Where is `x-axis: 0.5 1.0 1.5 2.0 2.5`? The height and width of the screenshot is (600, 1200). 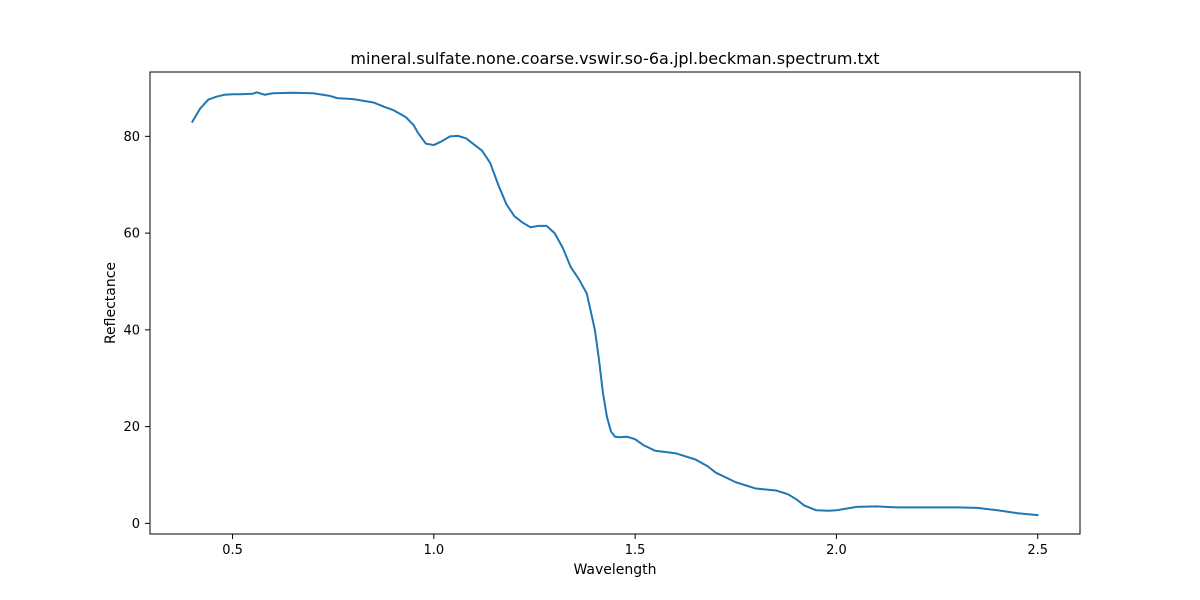
x-axis: 0.5 1.0 1.5 2.0 2.5 is located at coordinates (635, 546).